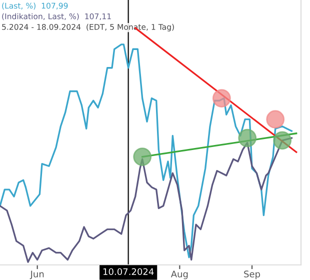 The width and height of the screenshot is (310, 280). What do you see at coordinates (179, 275) in the screenshot?
I see `x-tick-label: Aug` at bounding box center [179, 275].